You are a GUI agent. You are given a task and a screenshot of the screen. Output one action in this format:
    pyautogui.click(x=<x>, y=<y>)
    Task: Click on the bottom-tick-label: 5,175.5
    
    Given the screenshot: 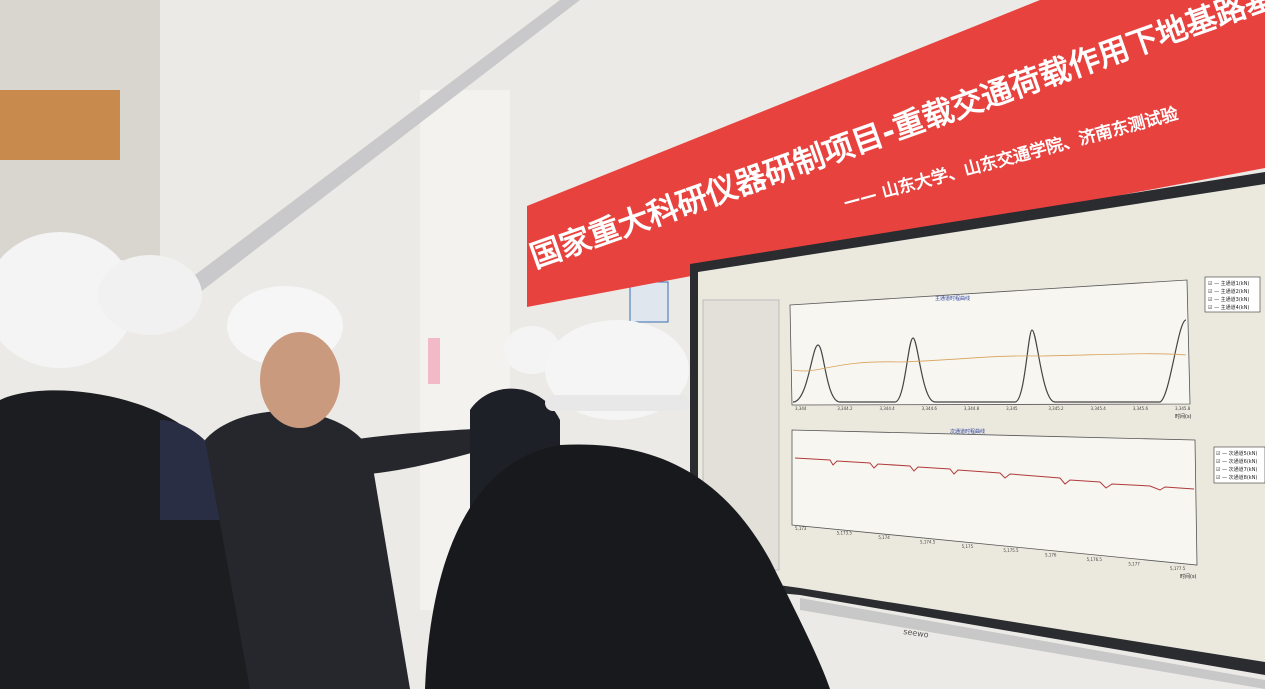 What is the action you would take?
    pyautogui.click(x=1011, y=550)
    